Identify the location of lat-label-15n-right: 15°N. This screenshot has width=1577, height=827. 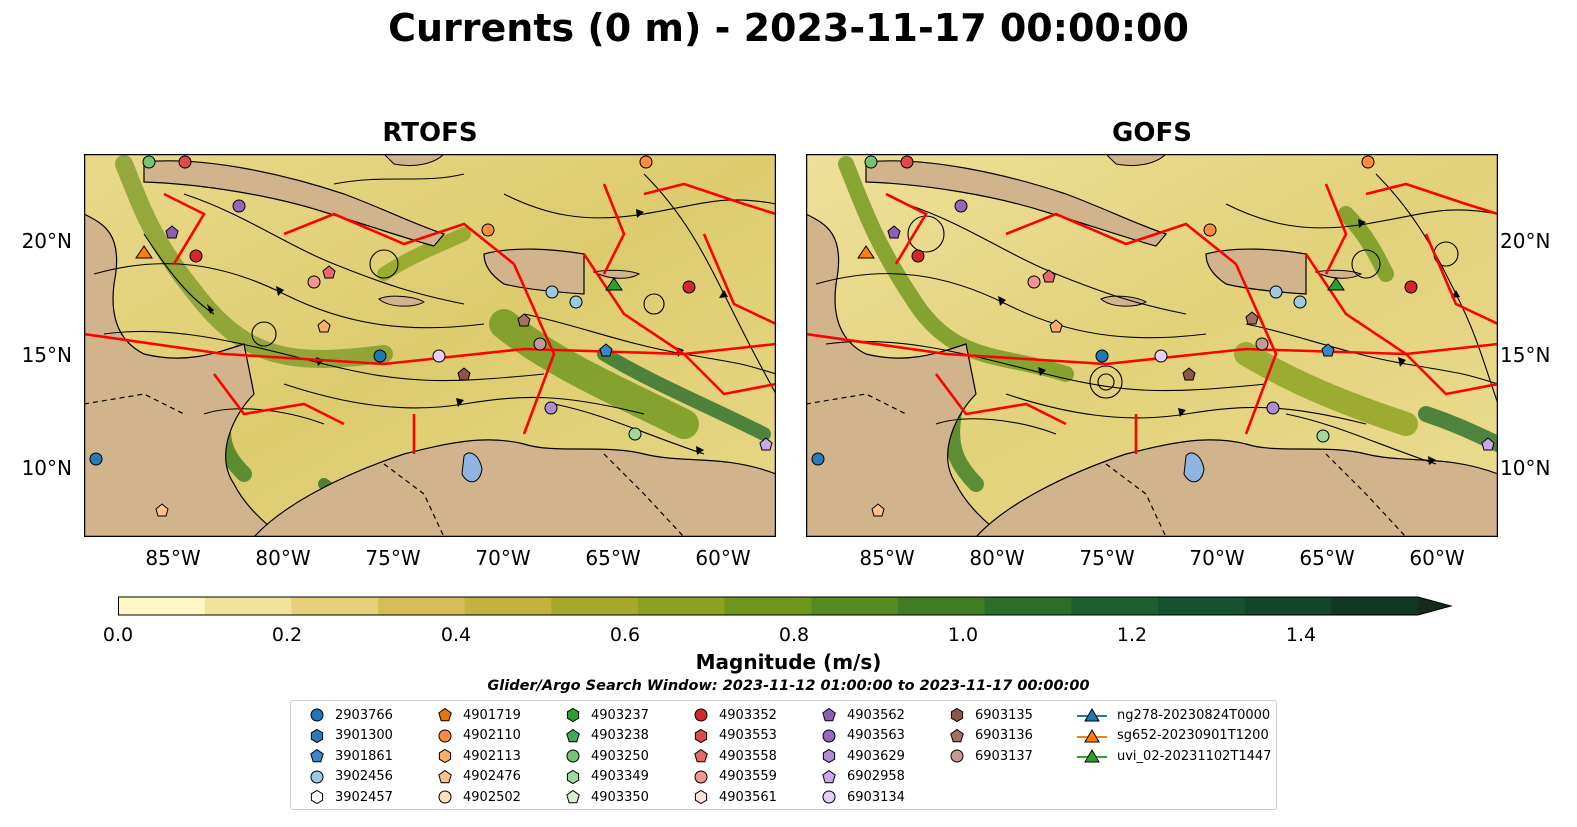
(1525, 355).